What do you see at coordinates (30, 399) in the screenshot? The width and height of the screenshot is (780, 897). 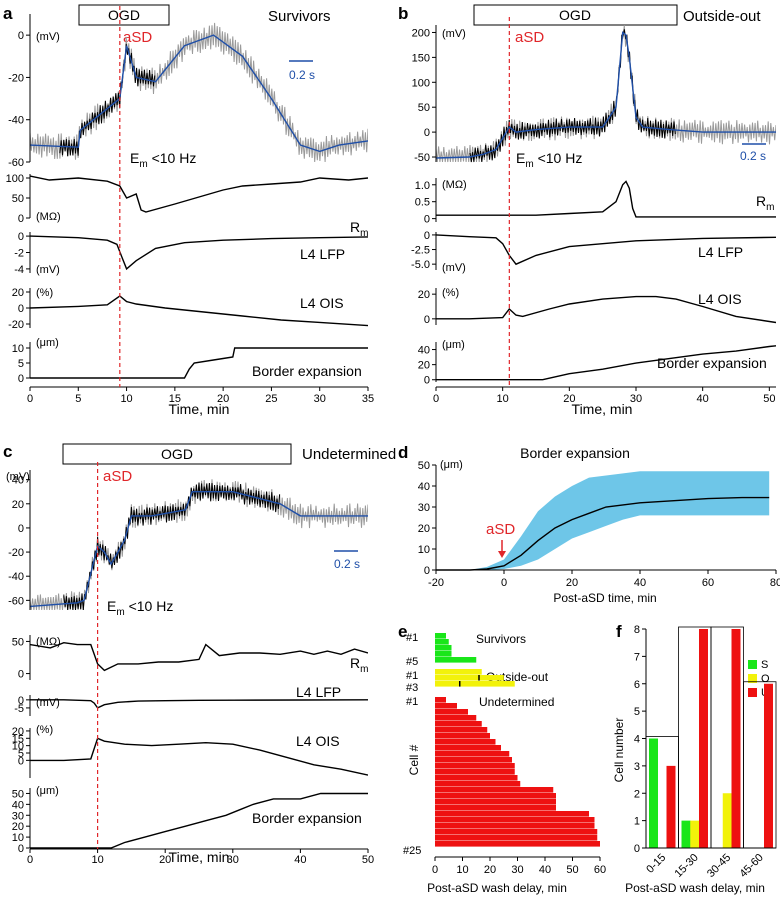 I see `x-tick-label-a-0: 0` at bounding box center [30, 399].